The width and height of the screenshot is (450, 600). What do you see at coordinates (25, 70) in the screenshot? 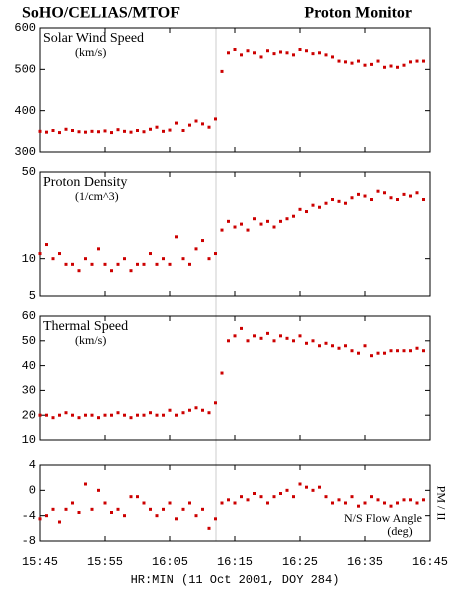
I see `y-tick-label: 500` at bounding box center [25, 70].